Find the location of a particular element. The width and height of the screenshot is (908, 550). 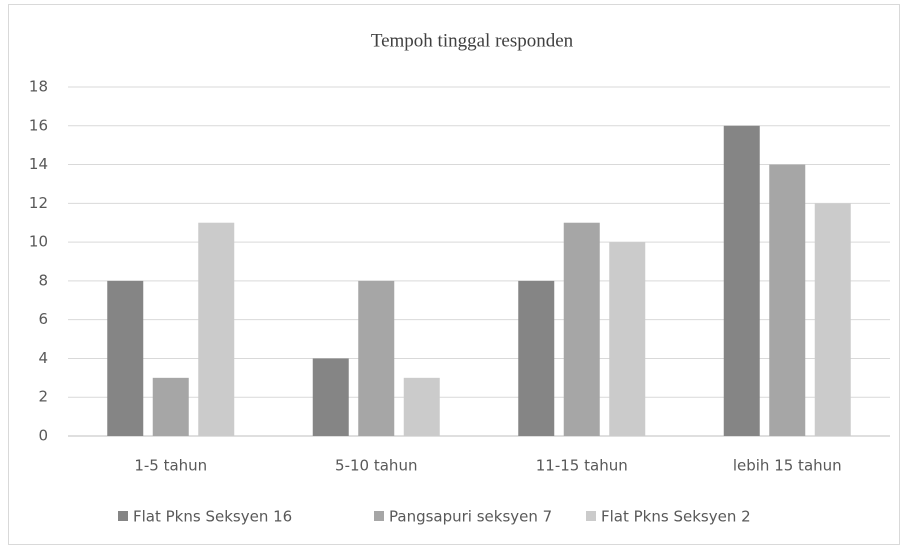

x-tick-label: 11-15 tahun is located at coordinates (582, 466).